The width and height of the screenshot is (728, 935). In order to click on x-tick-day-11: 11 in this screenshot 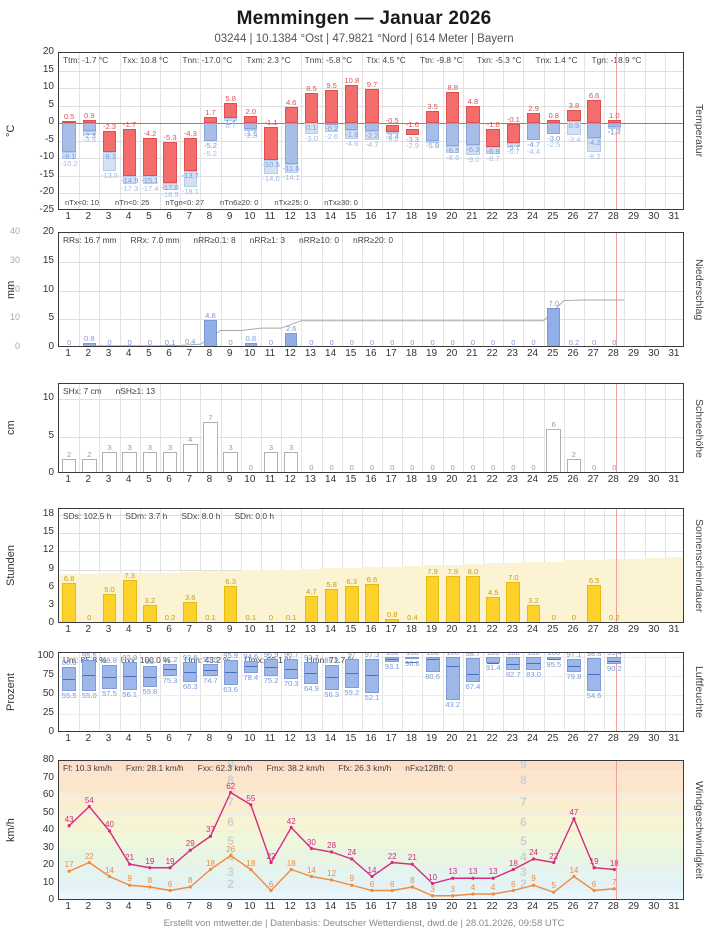, I will do `click(270, 629)`.